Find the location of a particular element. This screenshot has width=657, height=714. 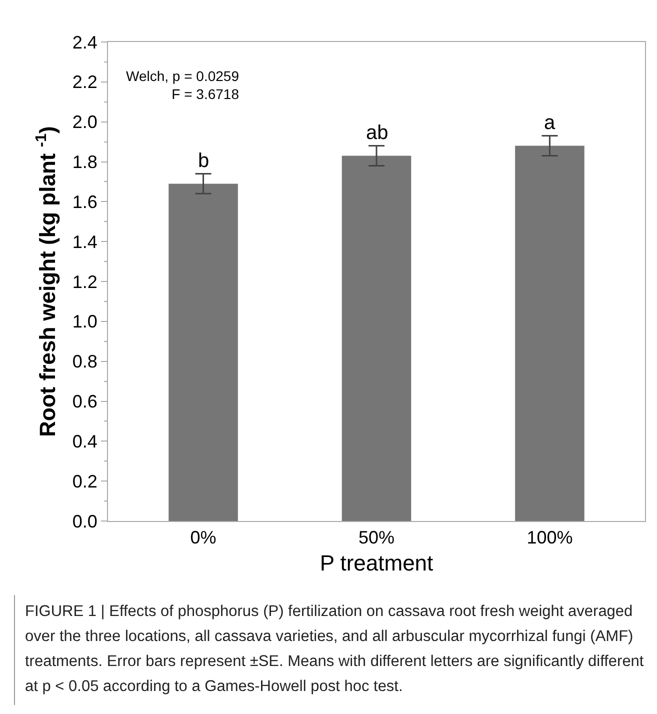

x-tick-label: 0% is located at coordinates (203, 538).